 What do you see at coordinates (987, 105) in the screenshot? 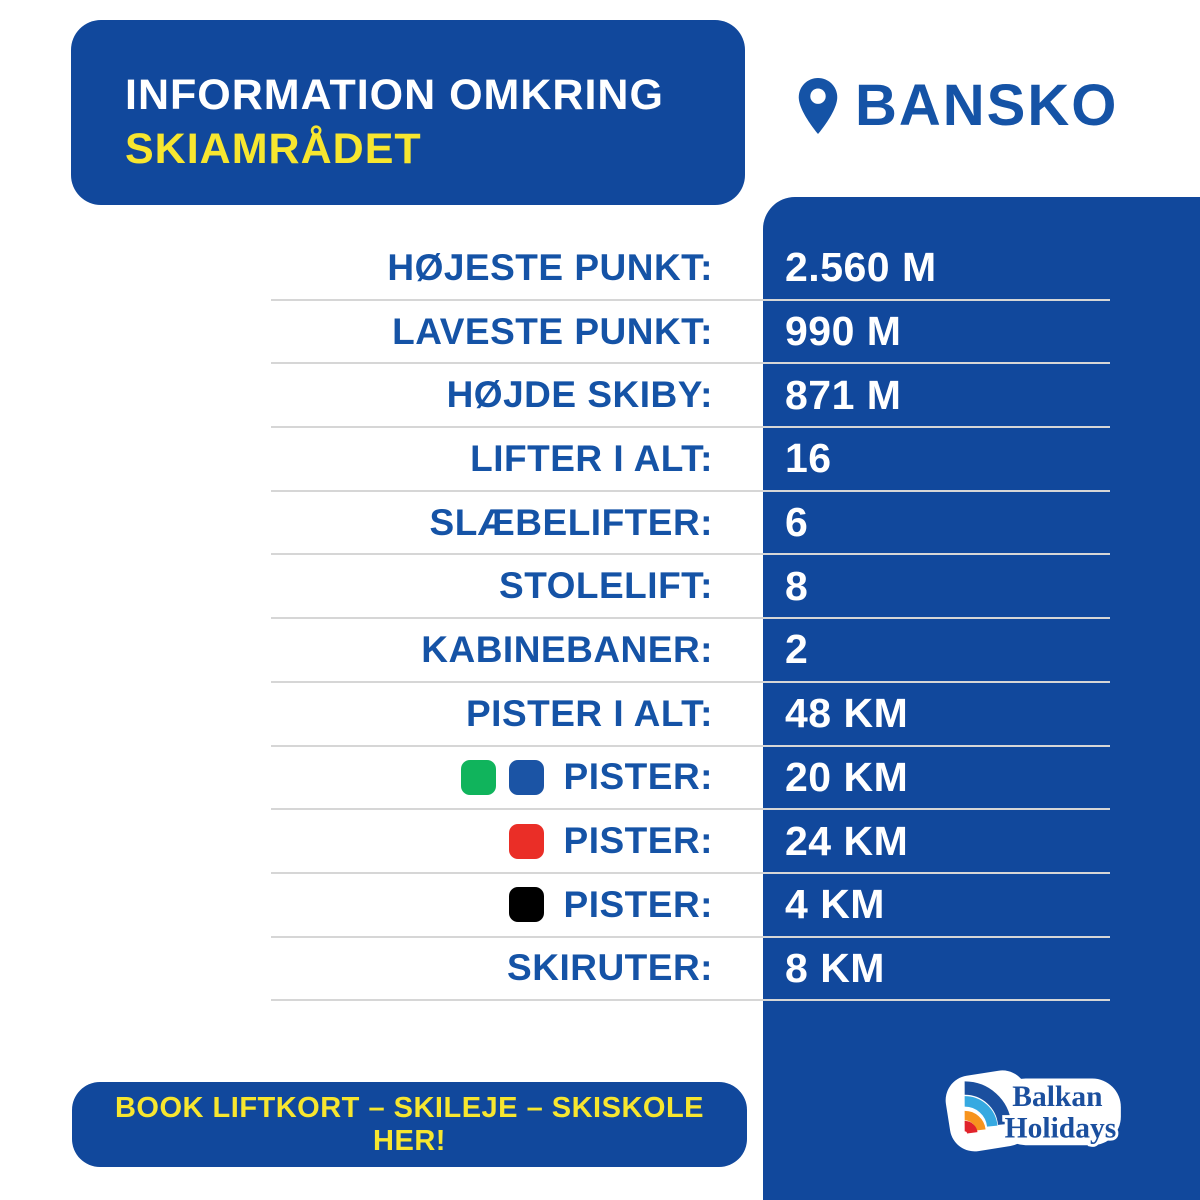
I see `resort-name: BANSKO` at bounding box center [987, 105].